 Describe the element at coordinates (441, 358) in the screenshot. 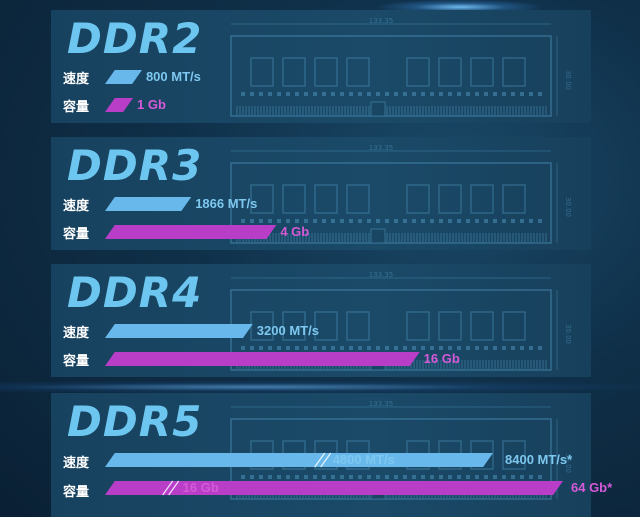

I see `capacity-value-label: 16 Gb` at that location.